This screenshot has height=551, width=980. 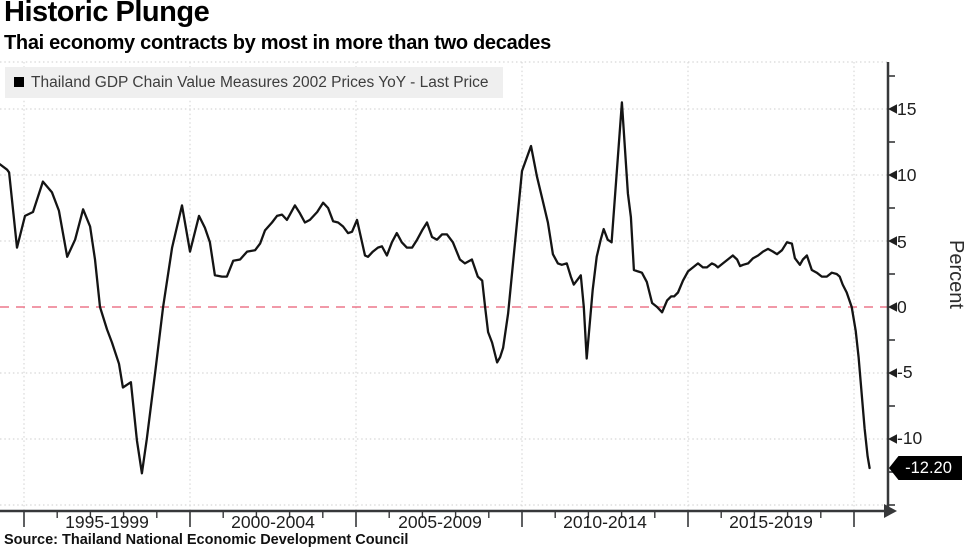 I want to click on y-tick-label-5: 5, so click(x=902, y=242).